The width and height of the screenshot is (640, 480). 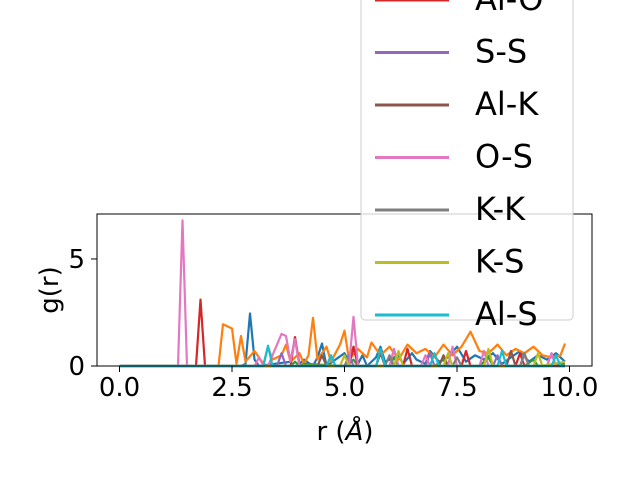 I want to click on x-axis-label-suffix: ), so click(x=368, y=432).